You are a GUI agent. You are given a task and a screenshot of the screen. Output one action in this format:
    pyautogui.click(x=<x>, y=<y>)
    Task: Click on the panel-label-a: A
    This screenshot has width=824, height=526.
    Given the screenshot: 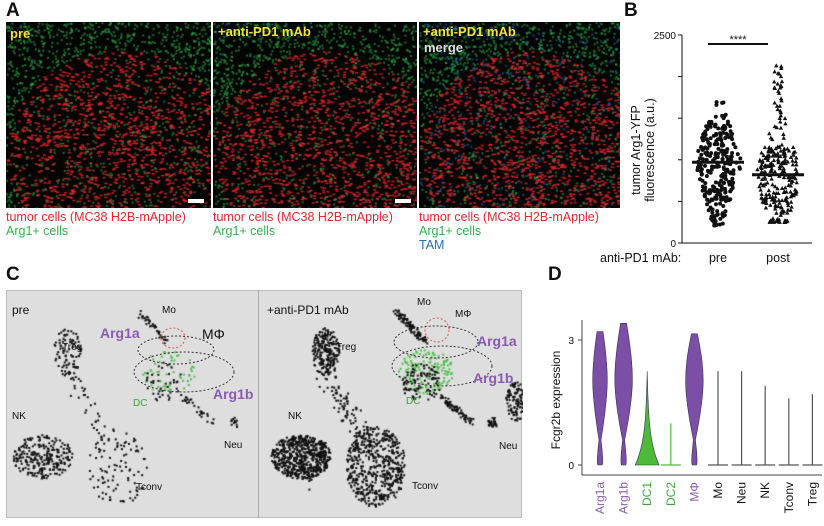 What is the action you would take?
    pyautogui.click(x=13, y=10)
    